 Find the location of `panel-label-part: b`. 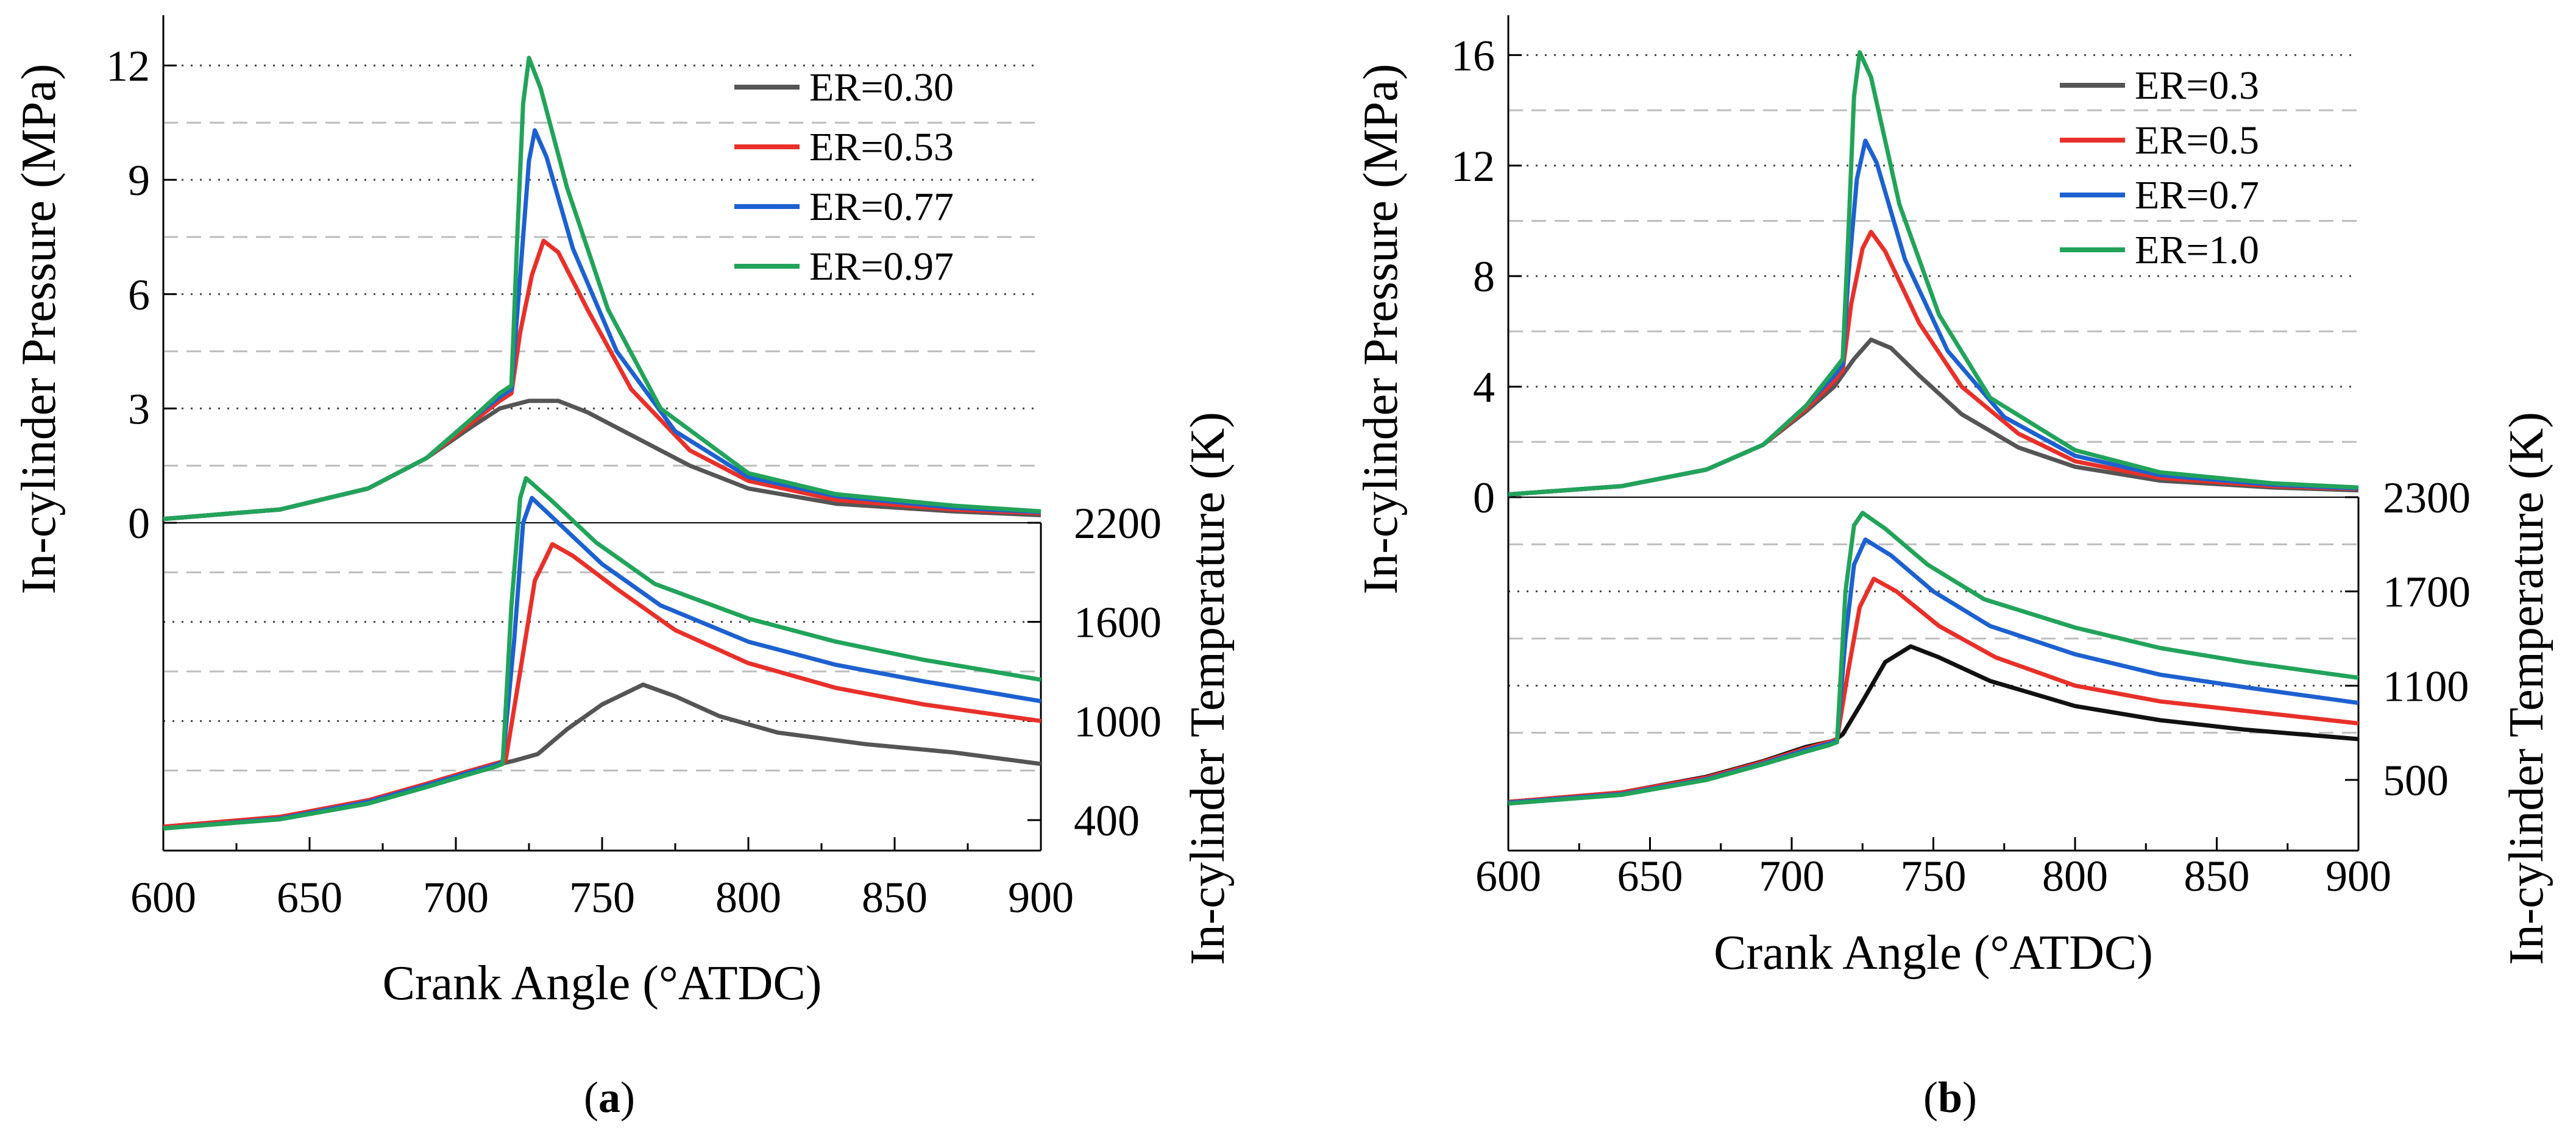

panel-label-part: b is located at coordinates (1950, 1097).